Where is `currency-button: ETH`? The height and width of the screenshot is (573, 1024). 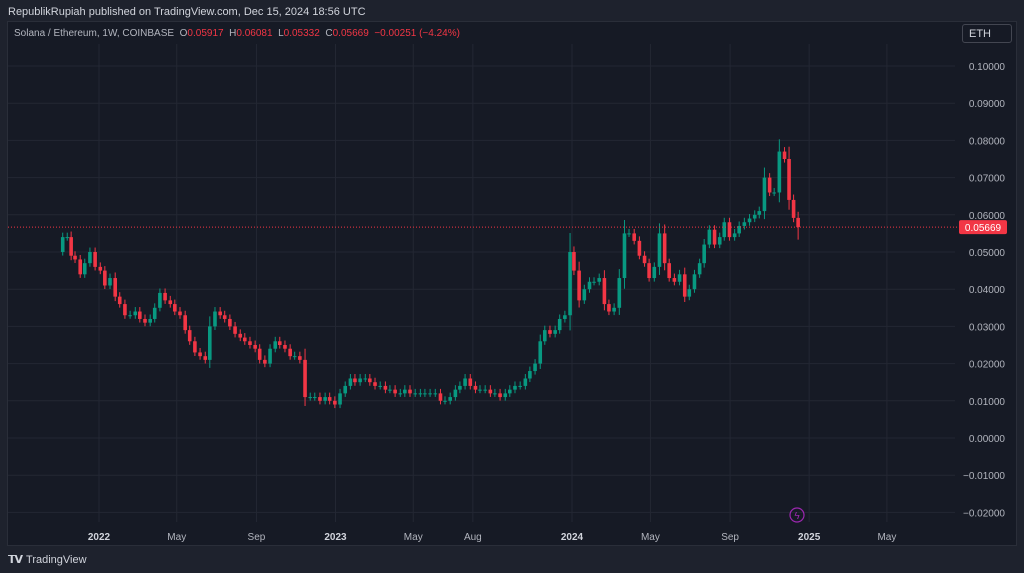 currency-button: ETH is located at coordinates (987, 33).